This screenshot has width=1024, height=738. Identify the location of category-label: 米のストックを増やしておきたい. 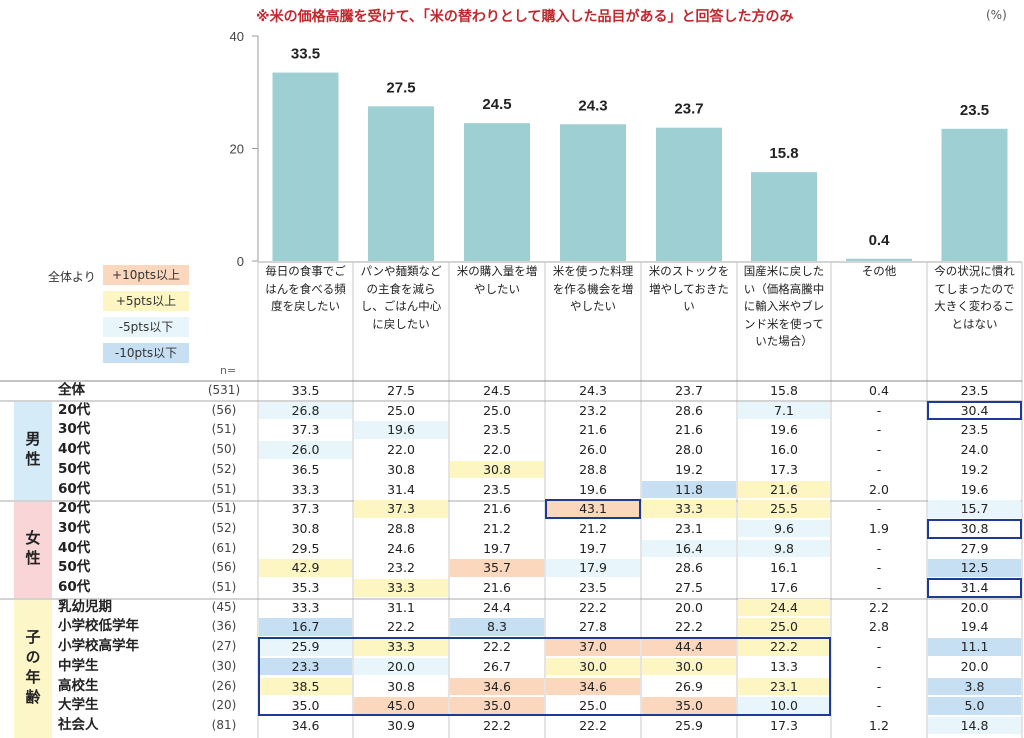
(689, 288).